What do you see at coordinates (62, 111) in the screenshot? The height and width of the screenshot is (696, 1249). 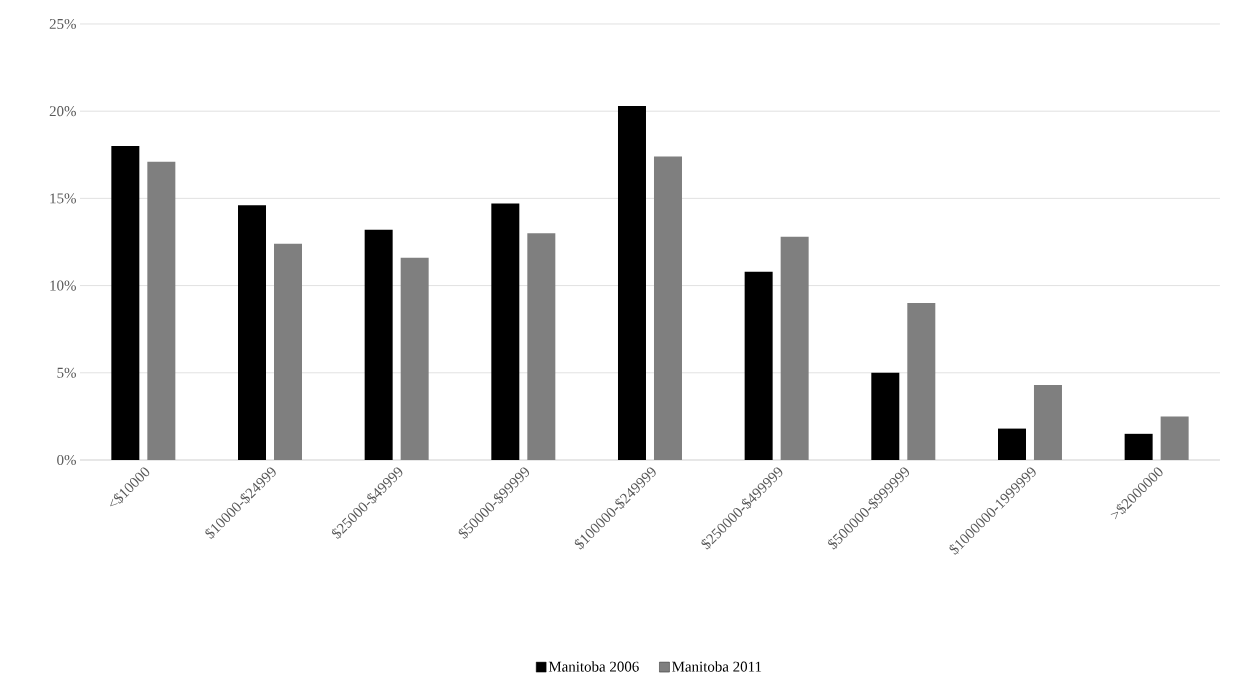 I see `y-tick-label: 20%` at bounding box center [62, 111].